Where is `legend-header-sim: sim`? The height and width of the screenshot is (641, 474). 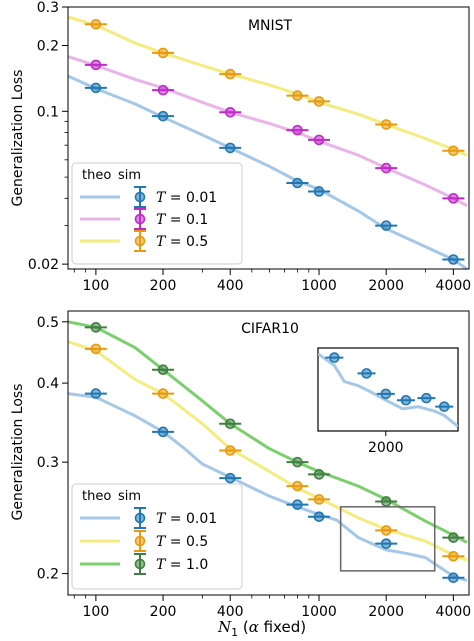 legend-header-sim: sim is located at coordinates (129, 175).